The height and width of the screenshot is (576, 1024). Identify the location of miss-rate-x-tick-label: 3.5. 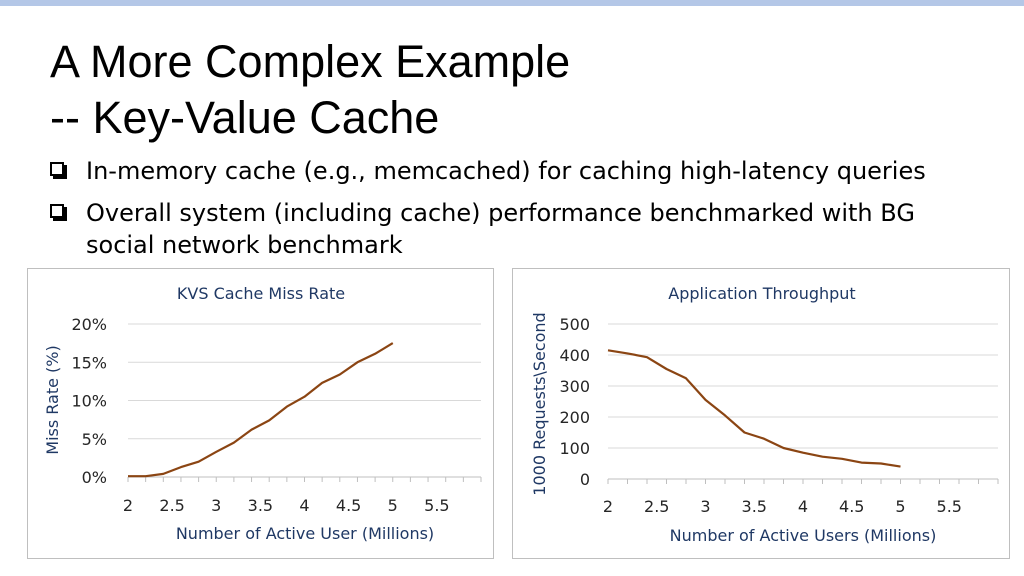
(260, 505).